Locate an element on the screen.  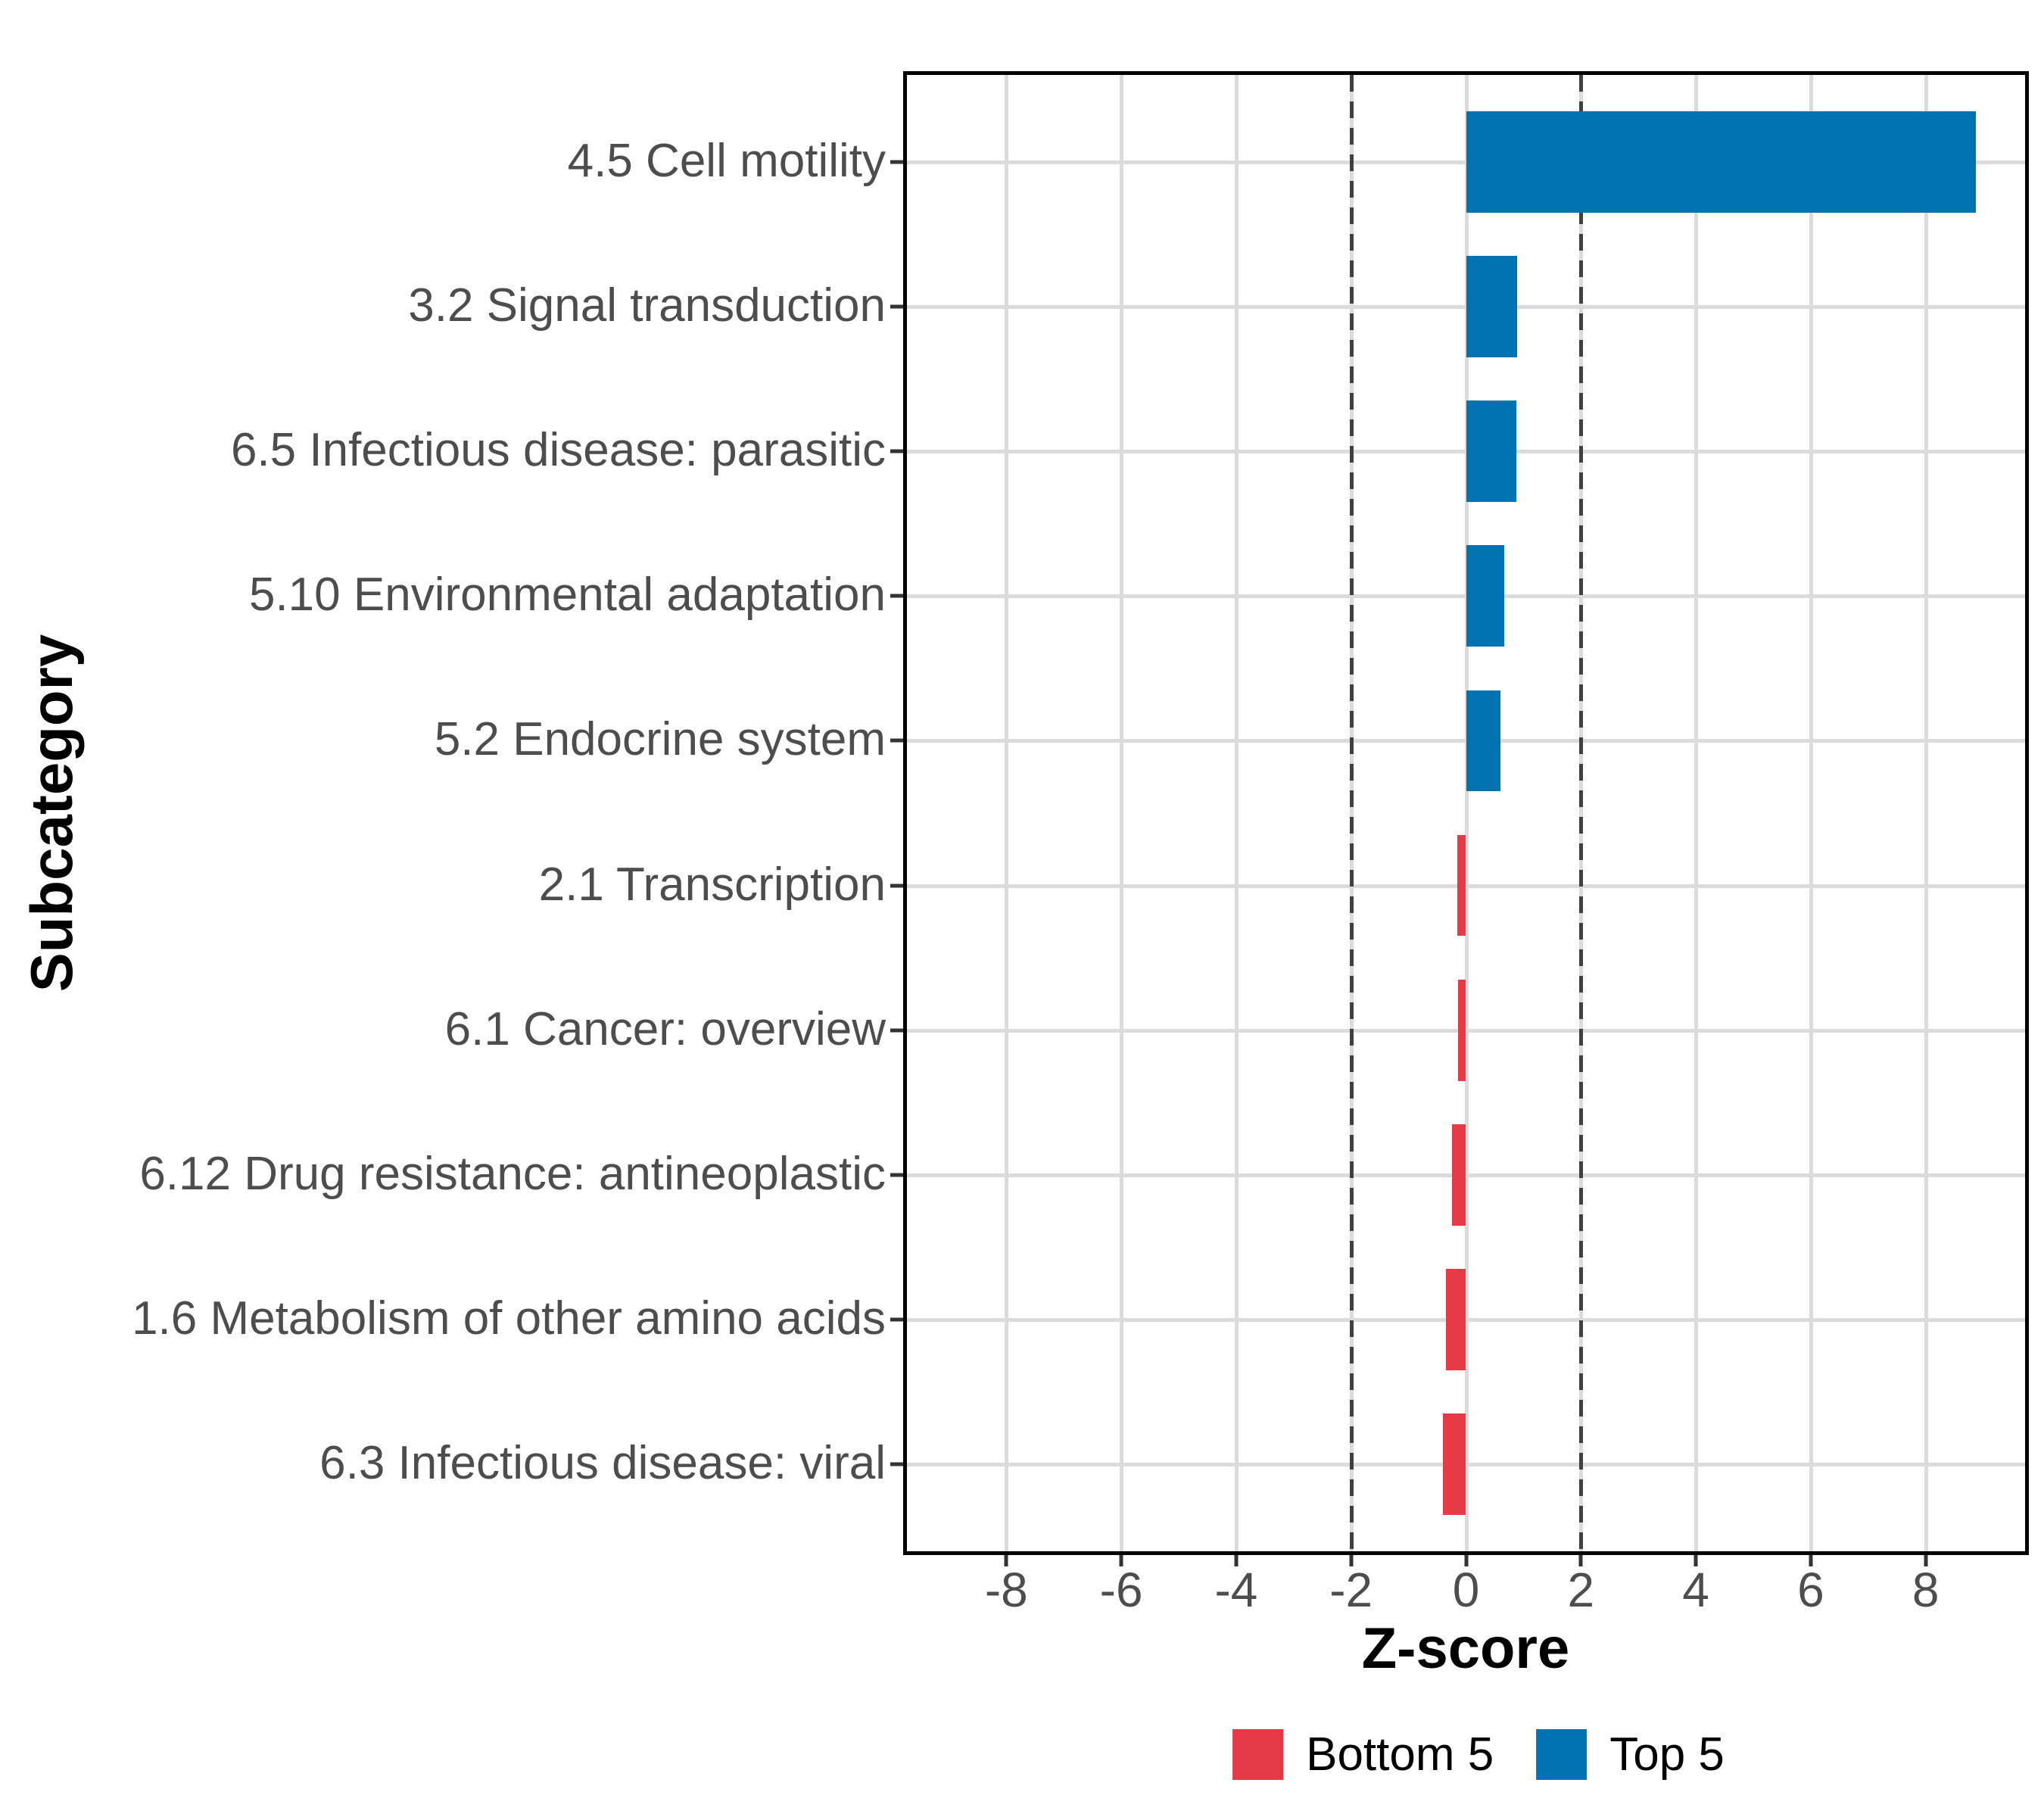
legend: Bottom 5 Top 5 is located at coordinates (1478, 1754).